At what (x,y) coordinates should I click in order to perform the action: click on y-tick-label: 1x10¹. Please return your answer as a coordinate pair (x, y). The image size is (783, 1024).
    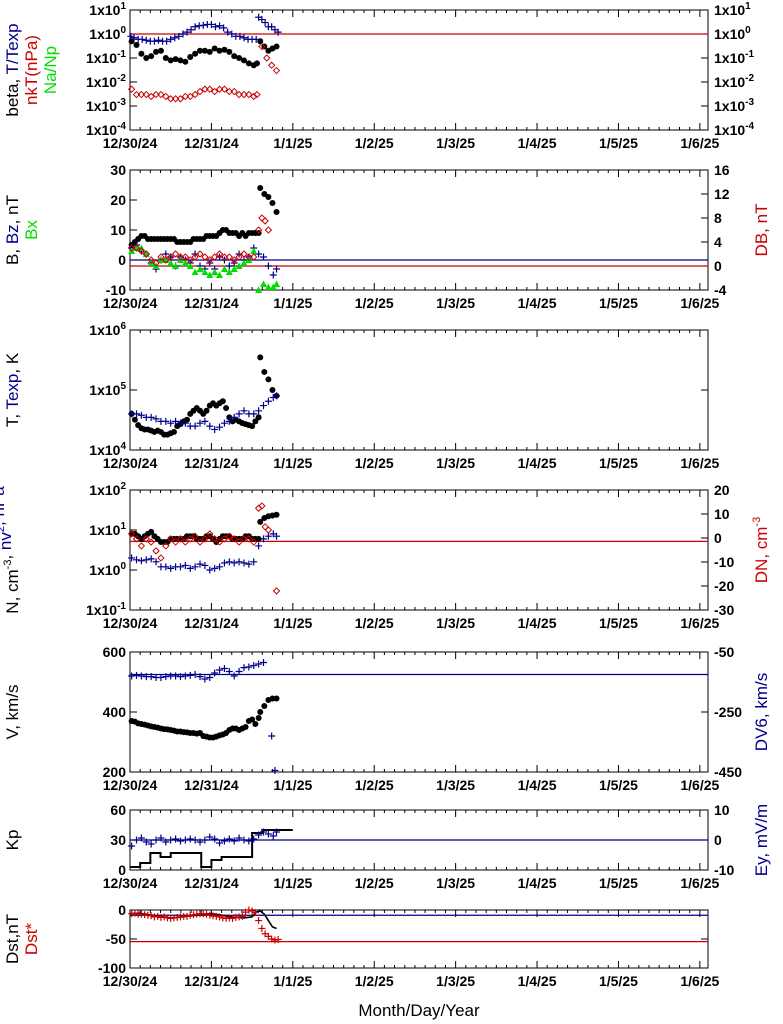
    Looking at the image, I should click on (107, 9).